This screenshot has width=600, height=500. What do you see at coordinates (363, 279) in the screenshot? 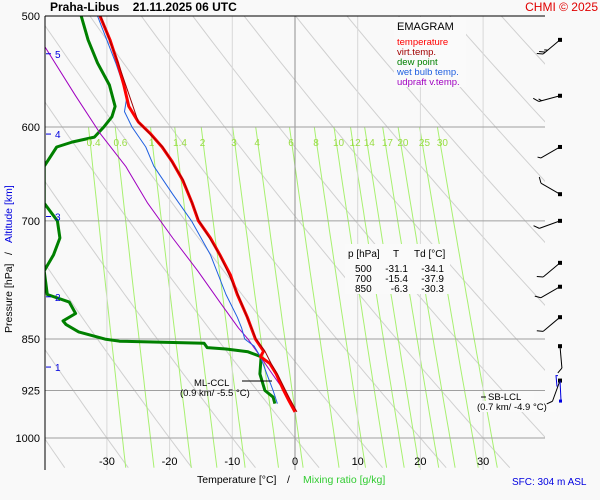
I see `table-cell: 700` at bounding box center [363, 279].